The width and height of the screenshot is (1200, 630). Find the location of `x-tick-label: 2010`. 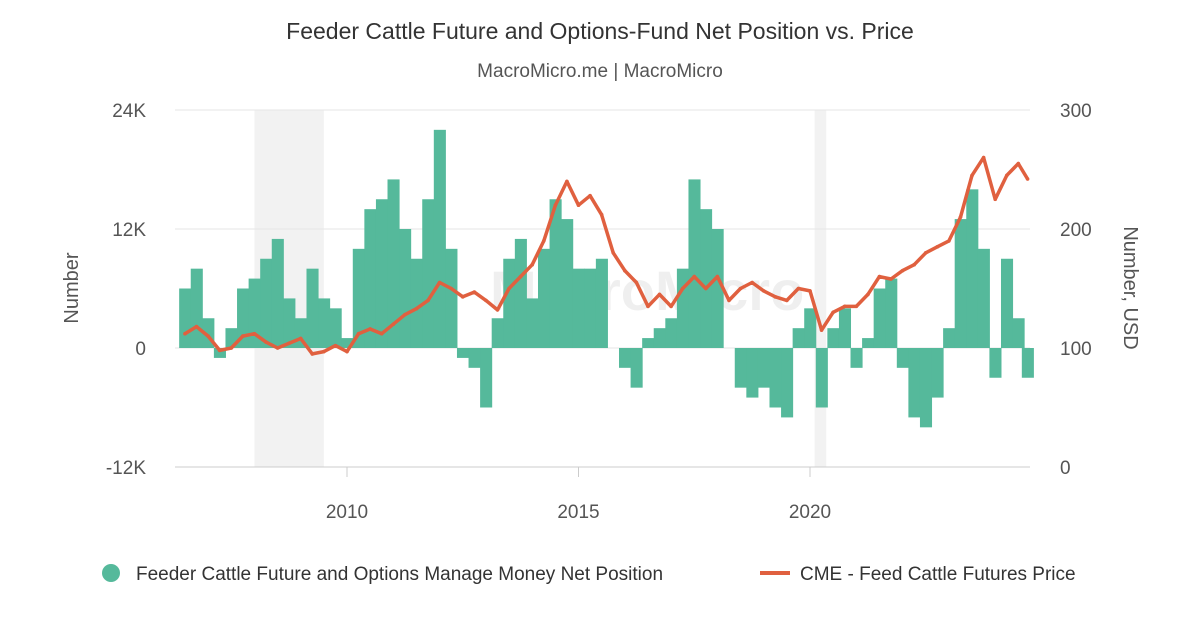

x-tick-label: 2010 is located at coordinates (347, 512).